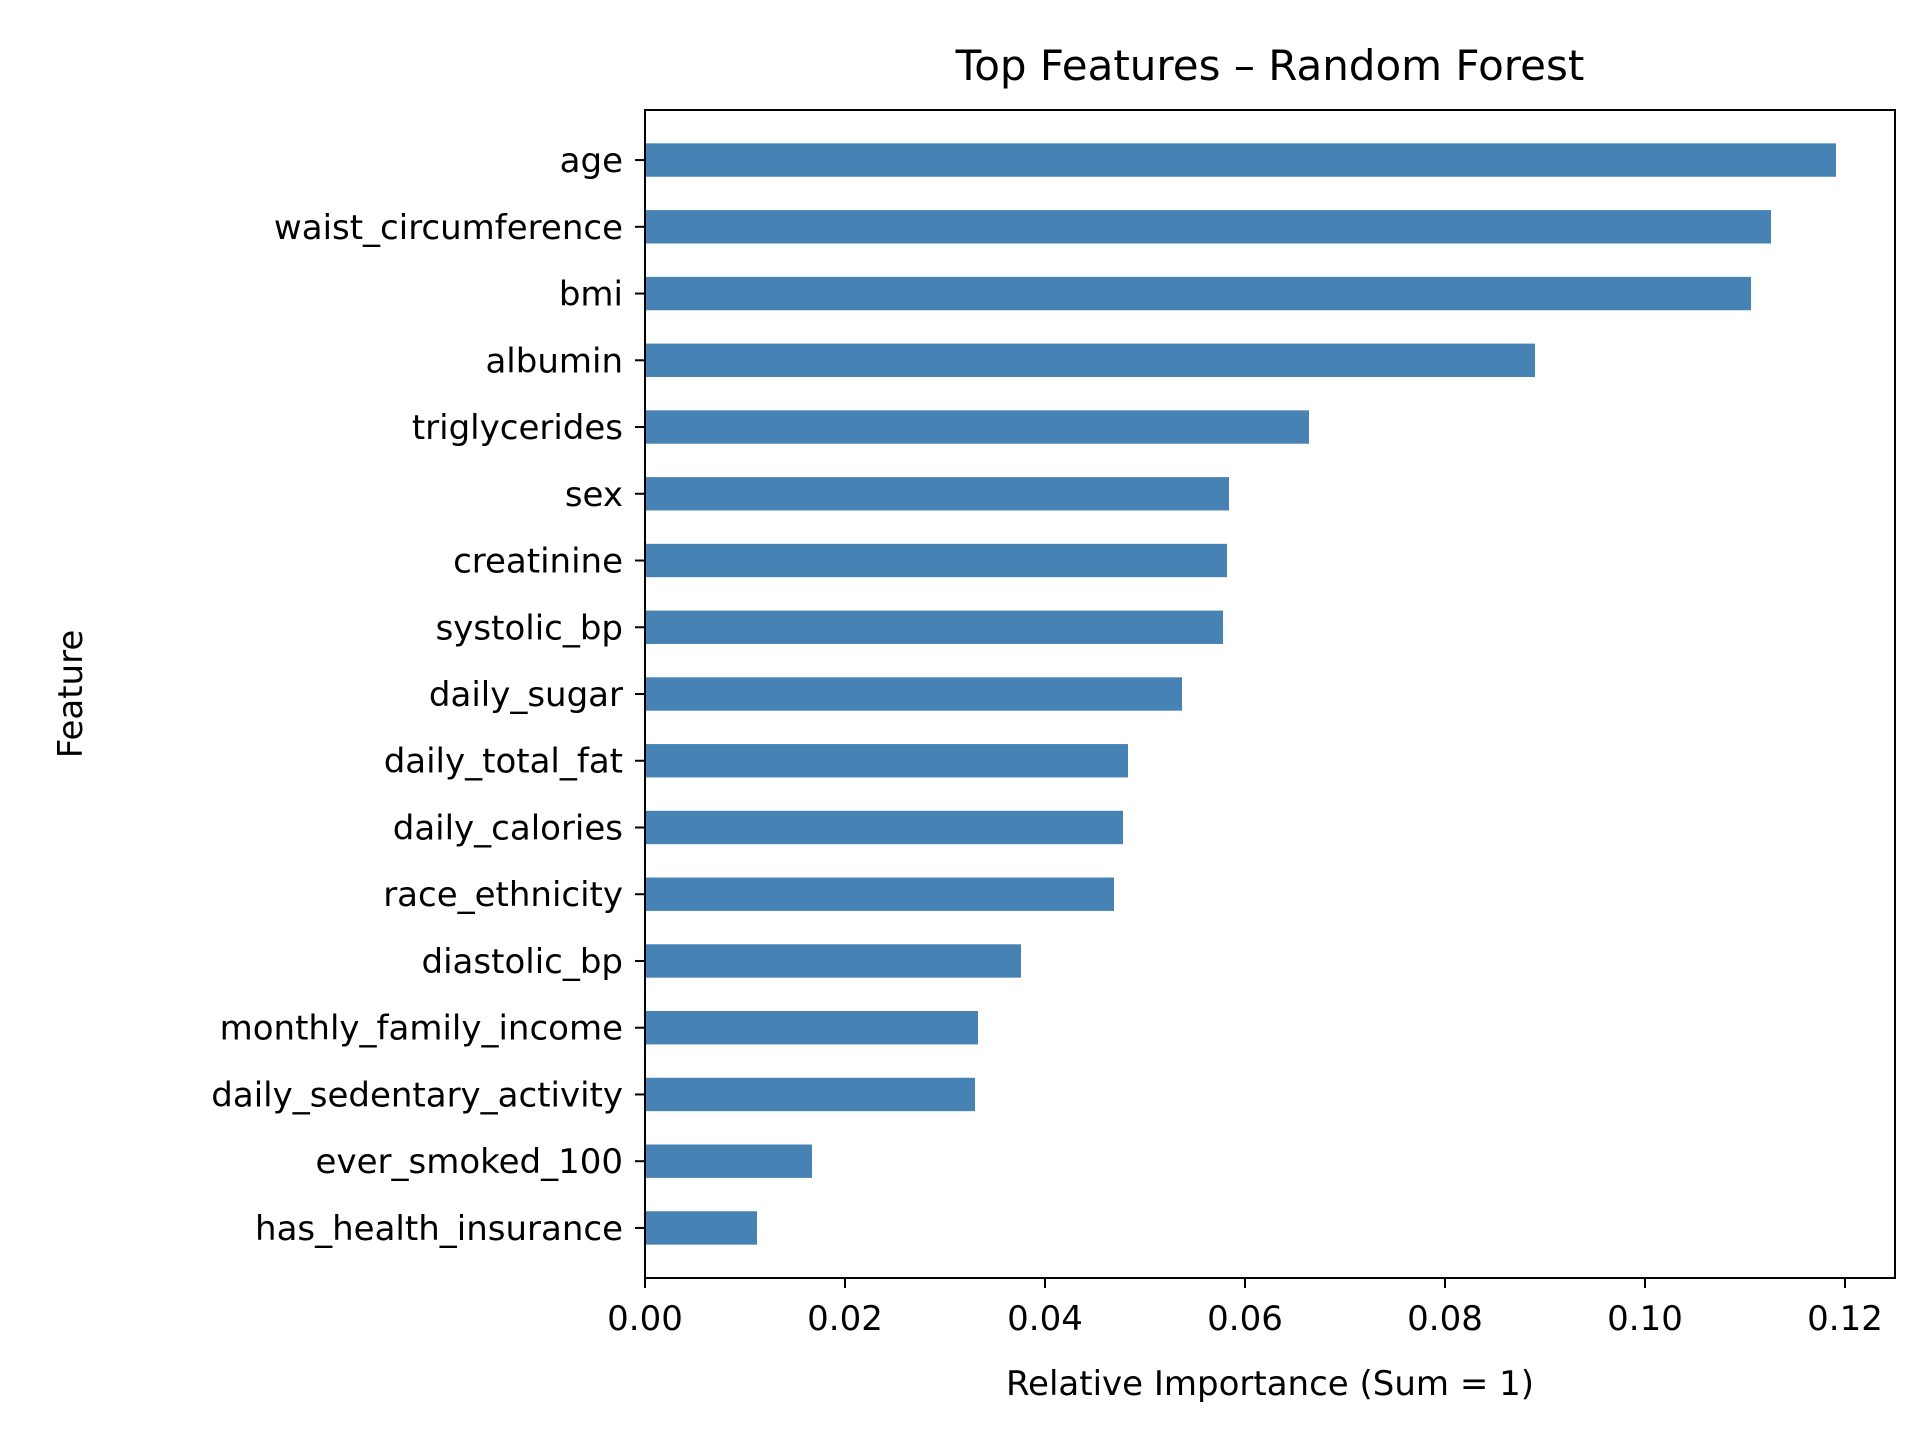  What do you see at coordinates (1198, 293) in the screenshot?
I see `bar-bmi` at bounding box center [1198, 293].